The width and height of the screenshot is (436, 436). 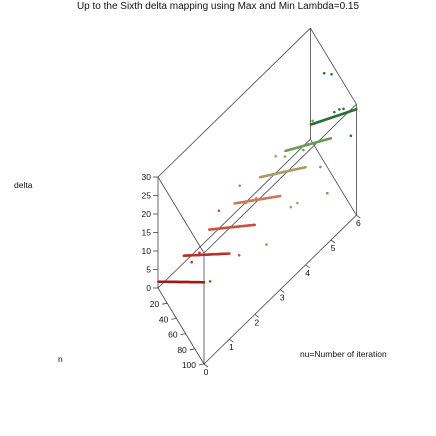 What do you see at coordinates (182, 350) in the screenshot?
I see `n-tick-label: 80` at bounding box center [182, 350].